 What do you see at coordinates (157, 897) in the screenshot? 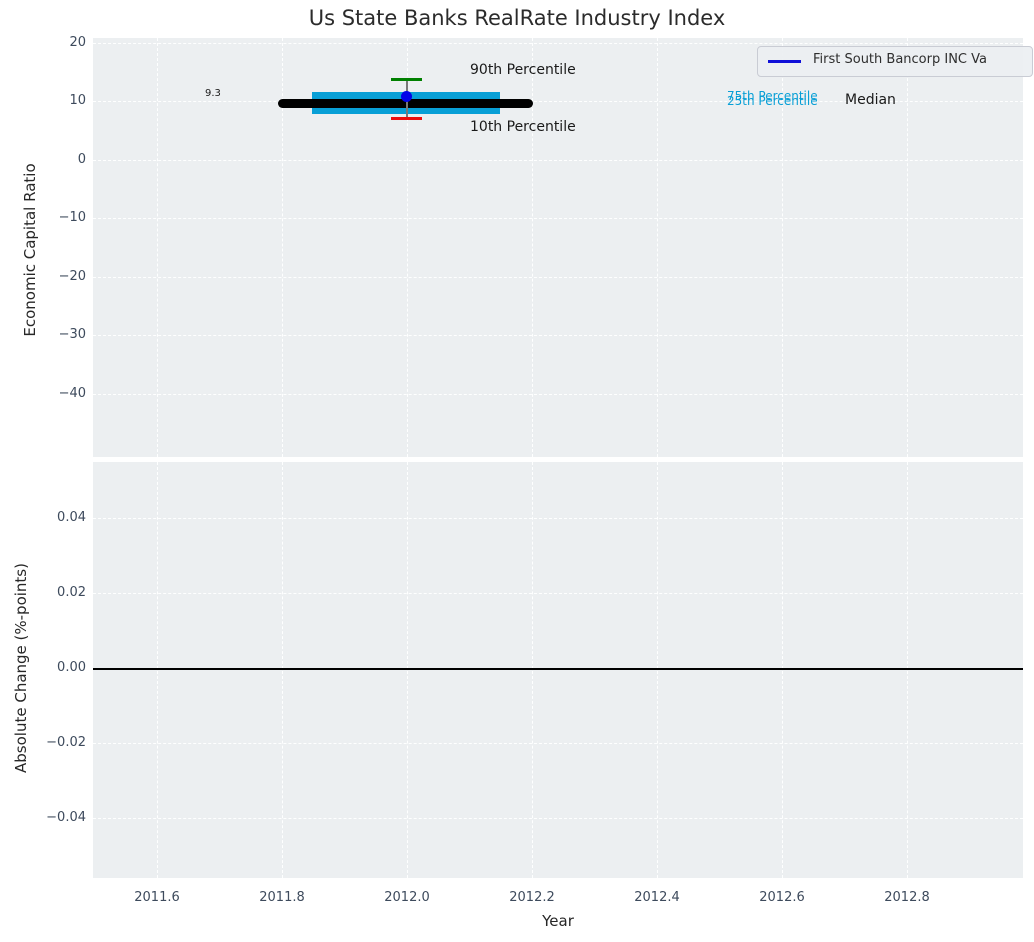
I see `xtick-label: 2011.6` at bounding box center [157, 897].